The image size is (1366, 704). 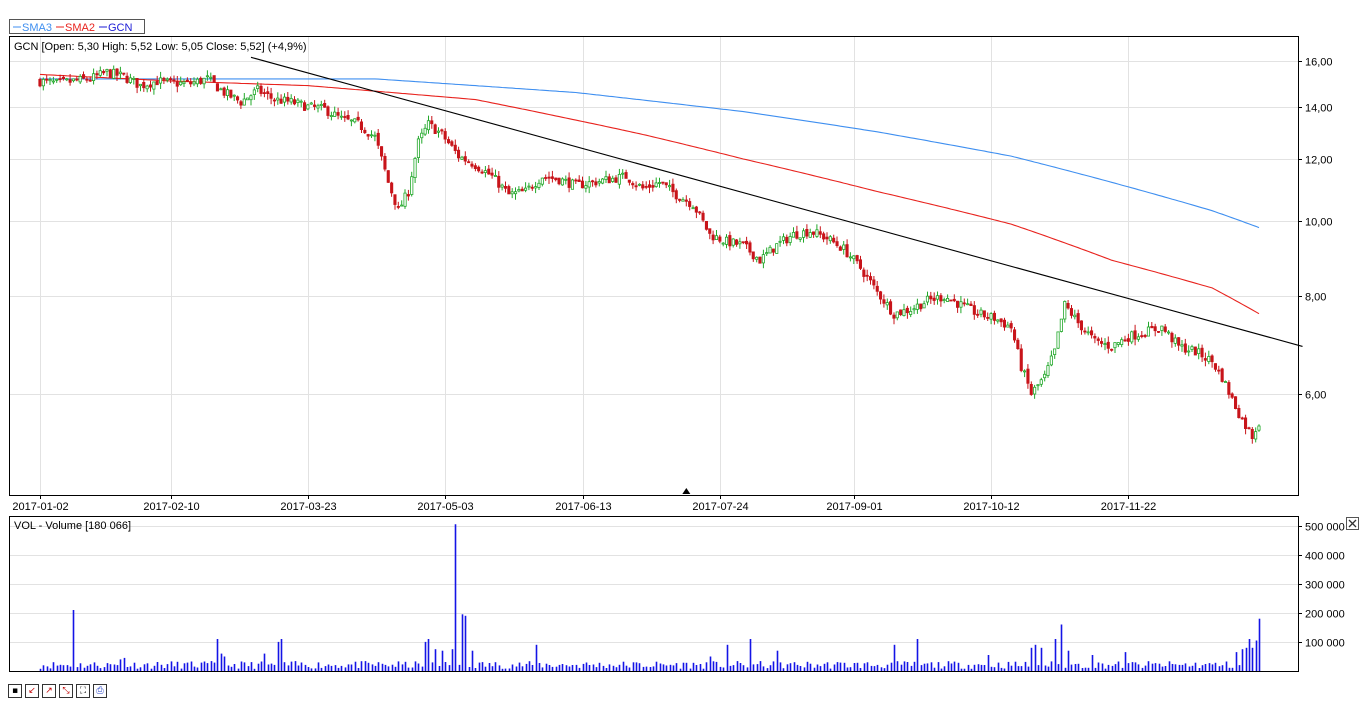 I want to click on print-icon: ⎙, so click(x=100, y=691).